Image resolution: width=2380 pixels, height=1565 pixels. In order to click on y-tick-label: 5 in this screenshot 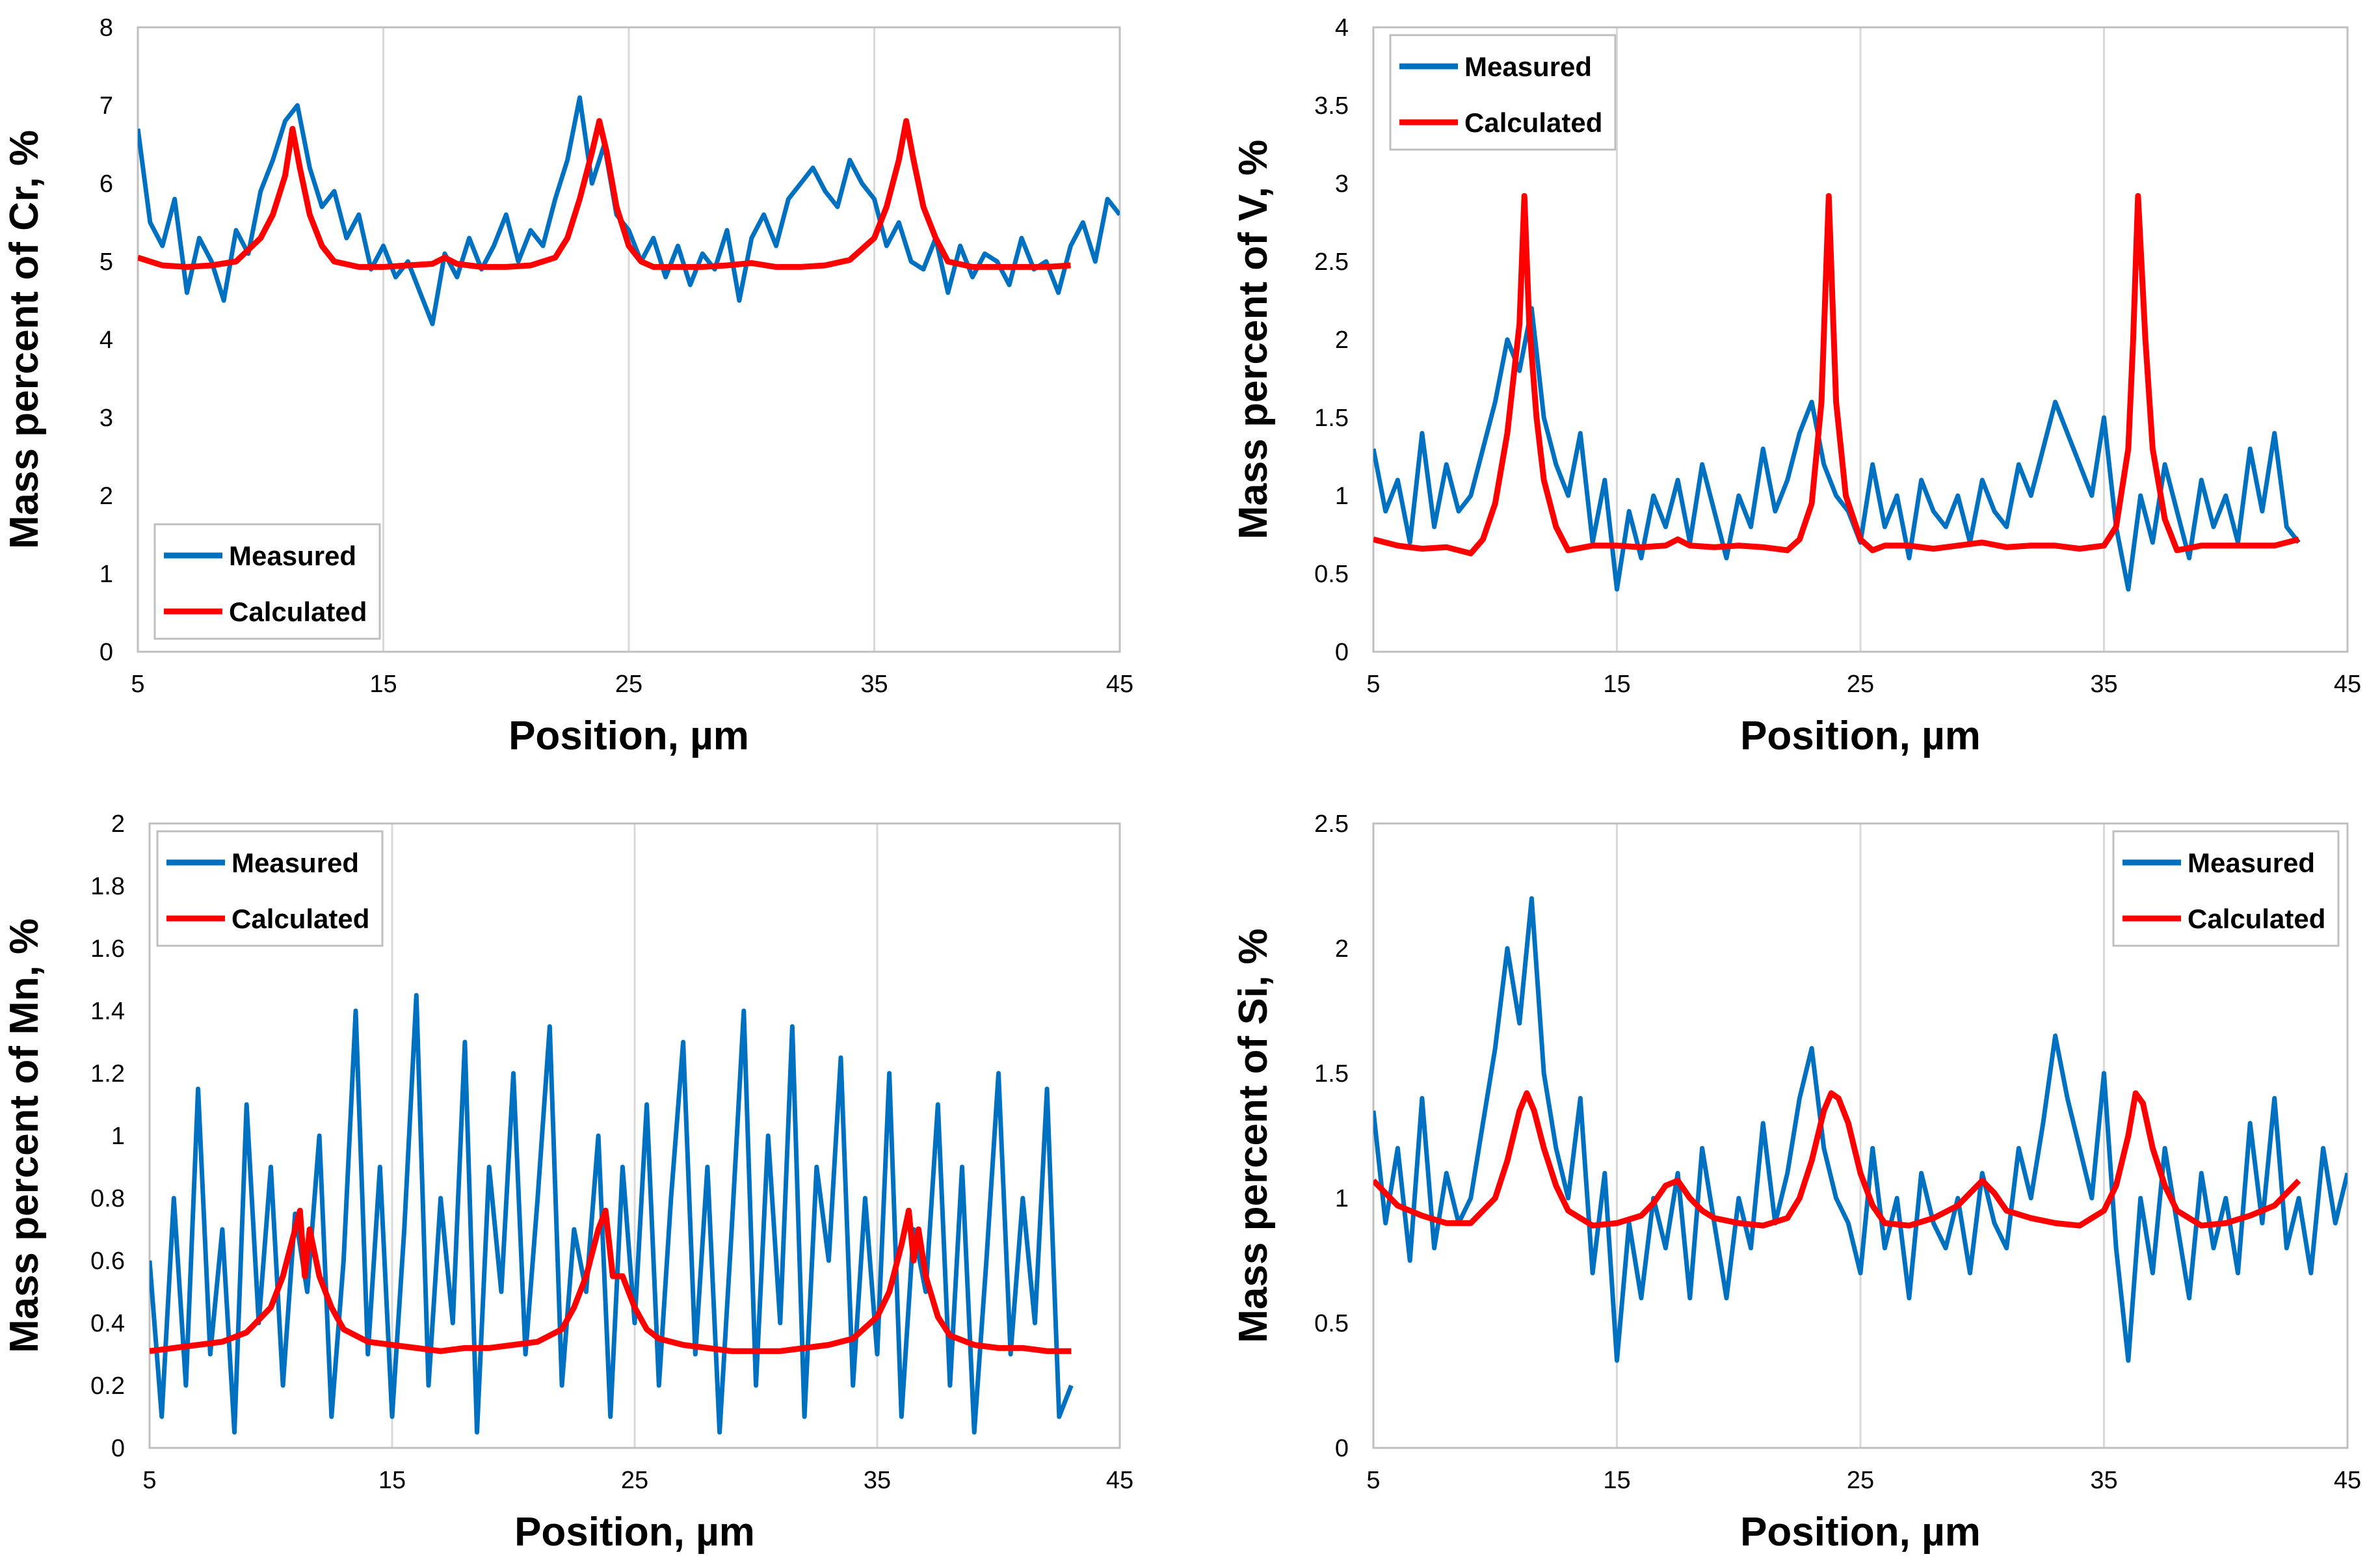, I will do `click(106, 262)`.